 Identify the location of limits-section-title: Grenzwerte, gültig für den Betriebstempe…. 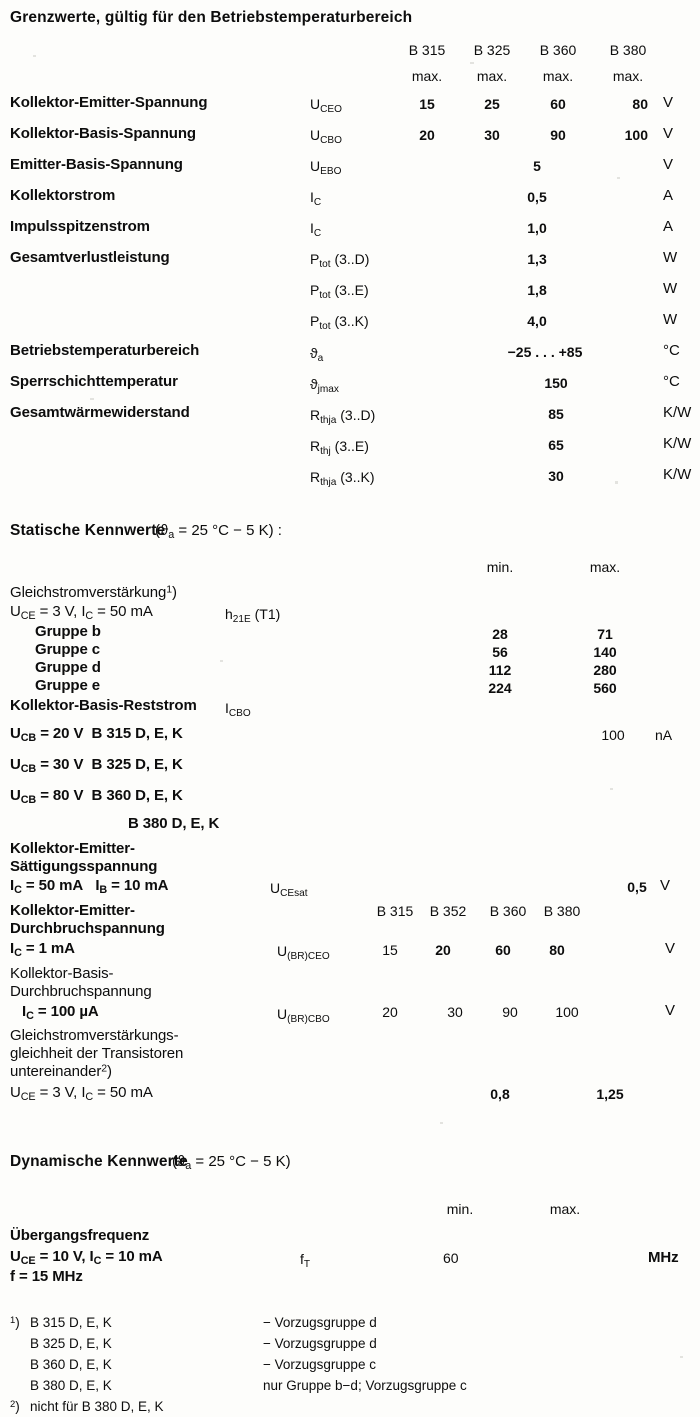
(211, 17).